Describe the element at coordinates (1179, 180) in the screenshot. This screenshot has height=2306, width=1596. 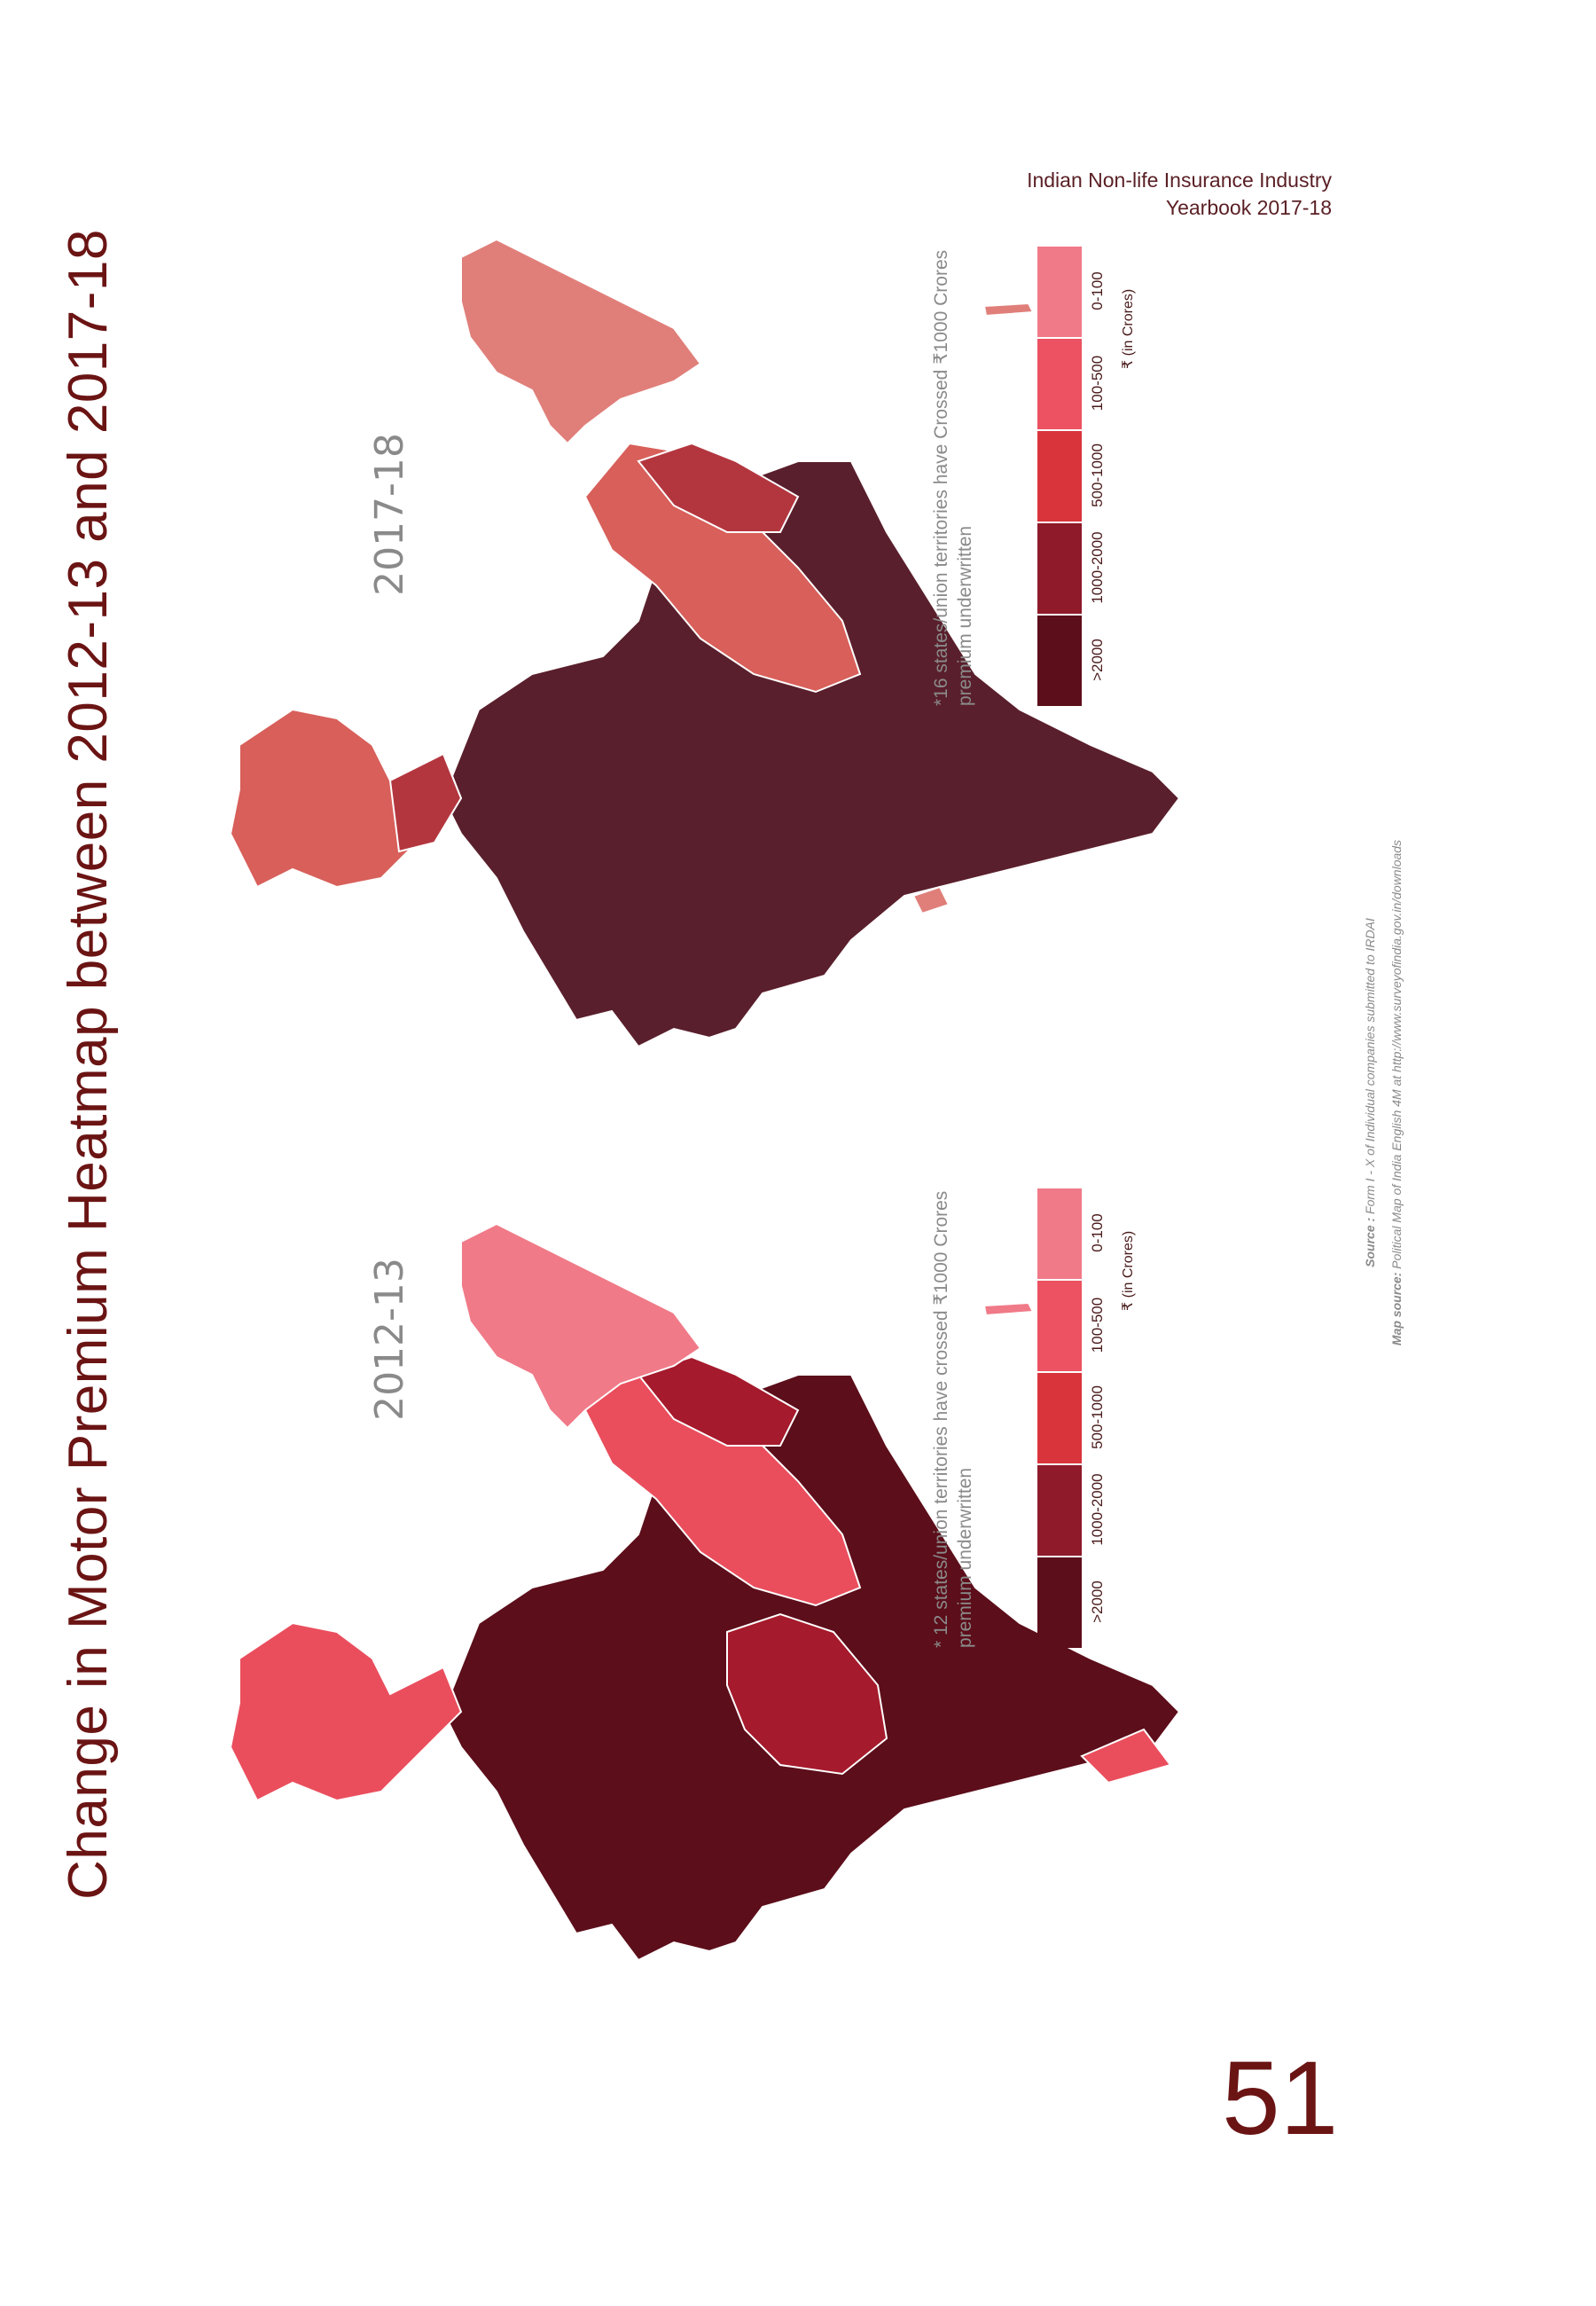
I see `book-header-line1: Indian Non-life Insurance Industry` at that location.